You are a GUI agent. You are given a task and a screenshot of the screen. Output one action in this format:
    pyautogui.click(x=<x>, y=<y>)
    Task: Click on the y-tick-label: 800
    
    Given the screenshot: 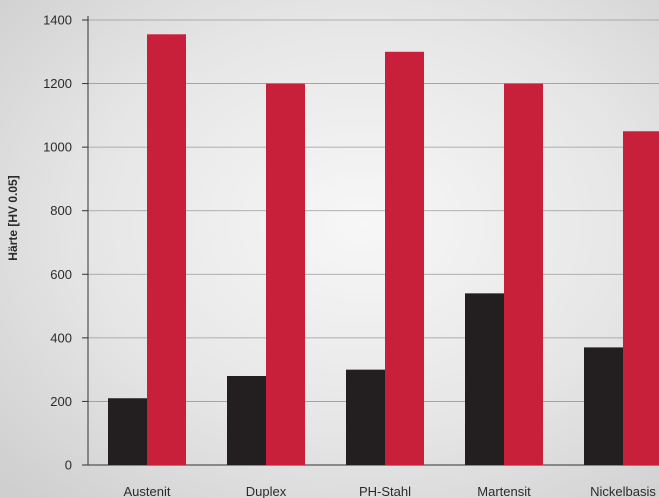 What is the action you would take?
    pyautogui.click(x=61, y=210)
    